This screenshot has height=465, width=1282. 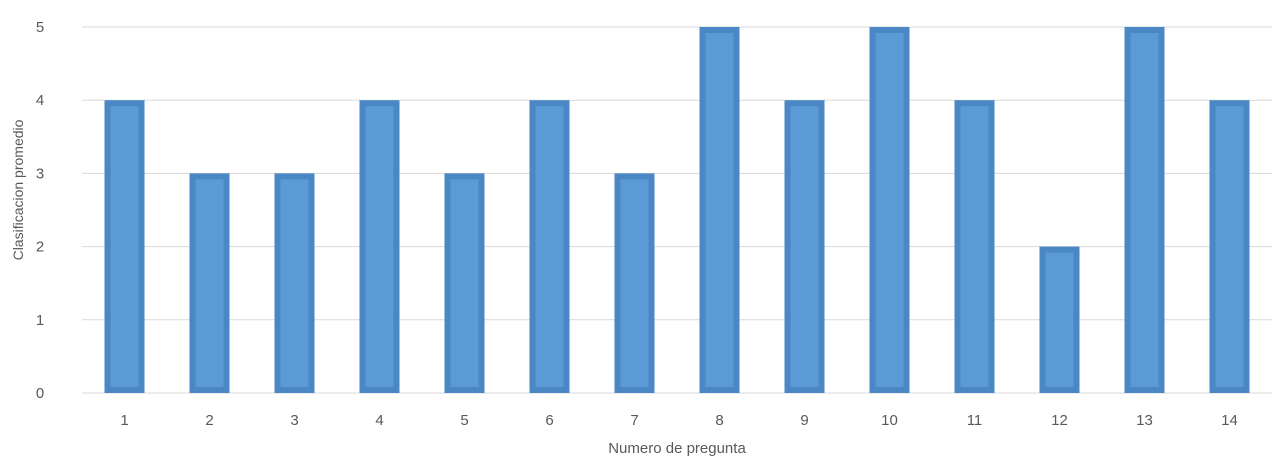 I want to click on y-axis-ticks: 0 1 2 3 4 5, so click(x=40, y=210).